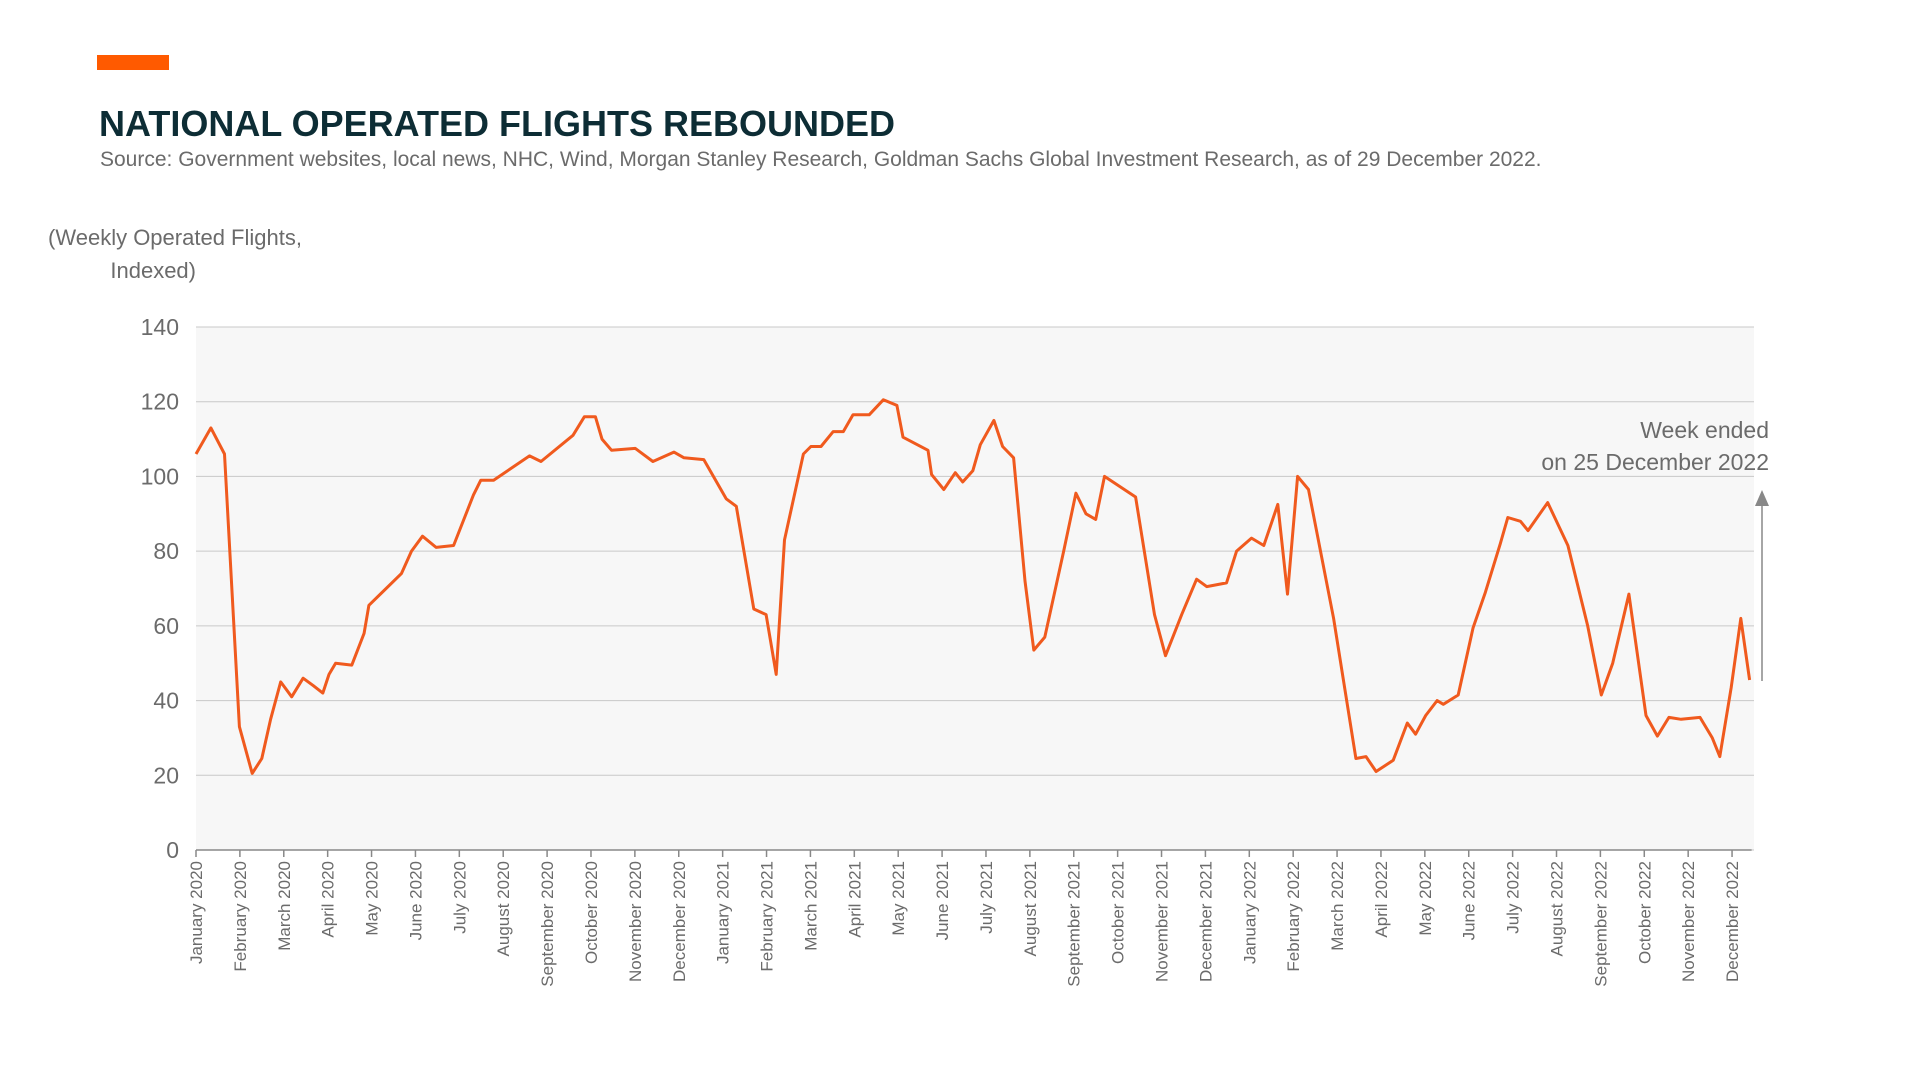 This screenshot has width=1920, height=1085. Describe the element at coordinates (1074, 924) in the screenshot. I see `x-tick-label: September 2021` at that location.